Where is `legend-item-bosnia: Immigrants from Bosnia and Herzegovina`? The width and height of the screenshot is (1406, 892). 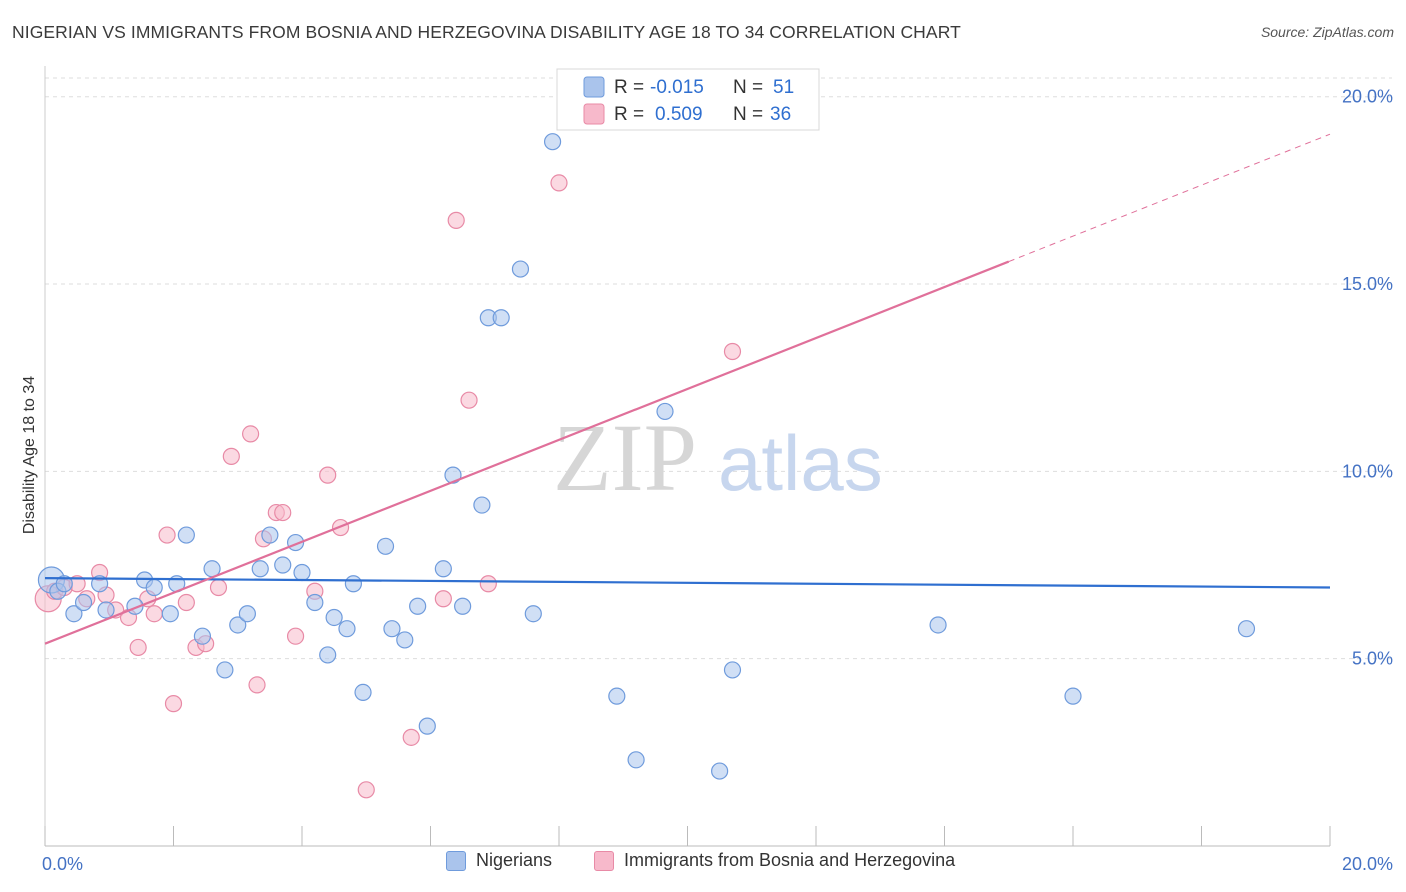 legend-item-bosnia: Immigrants from Bosnia and Herzegovina is located at coordinates (774, 860).